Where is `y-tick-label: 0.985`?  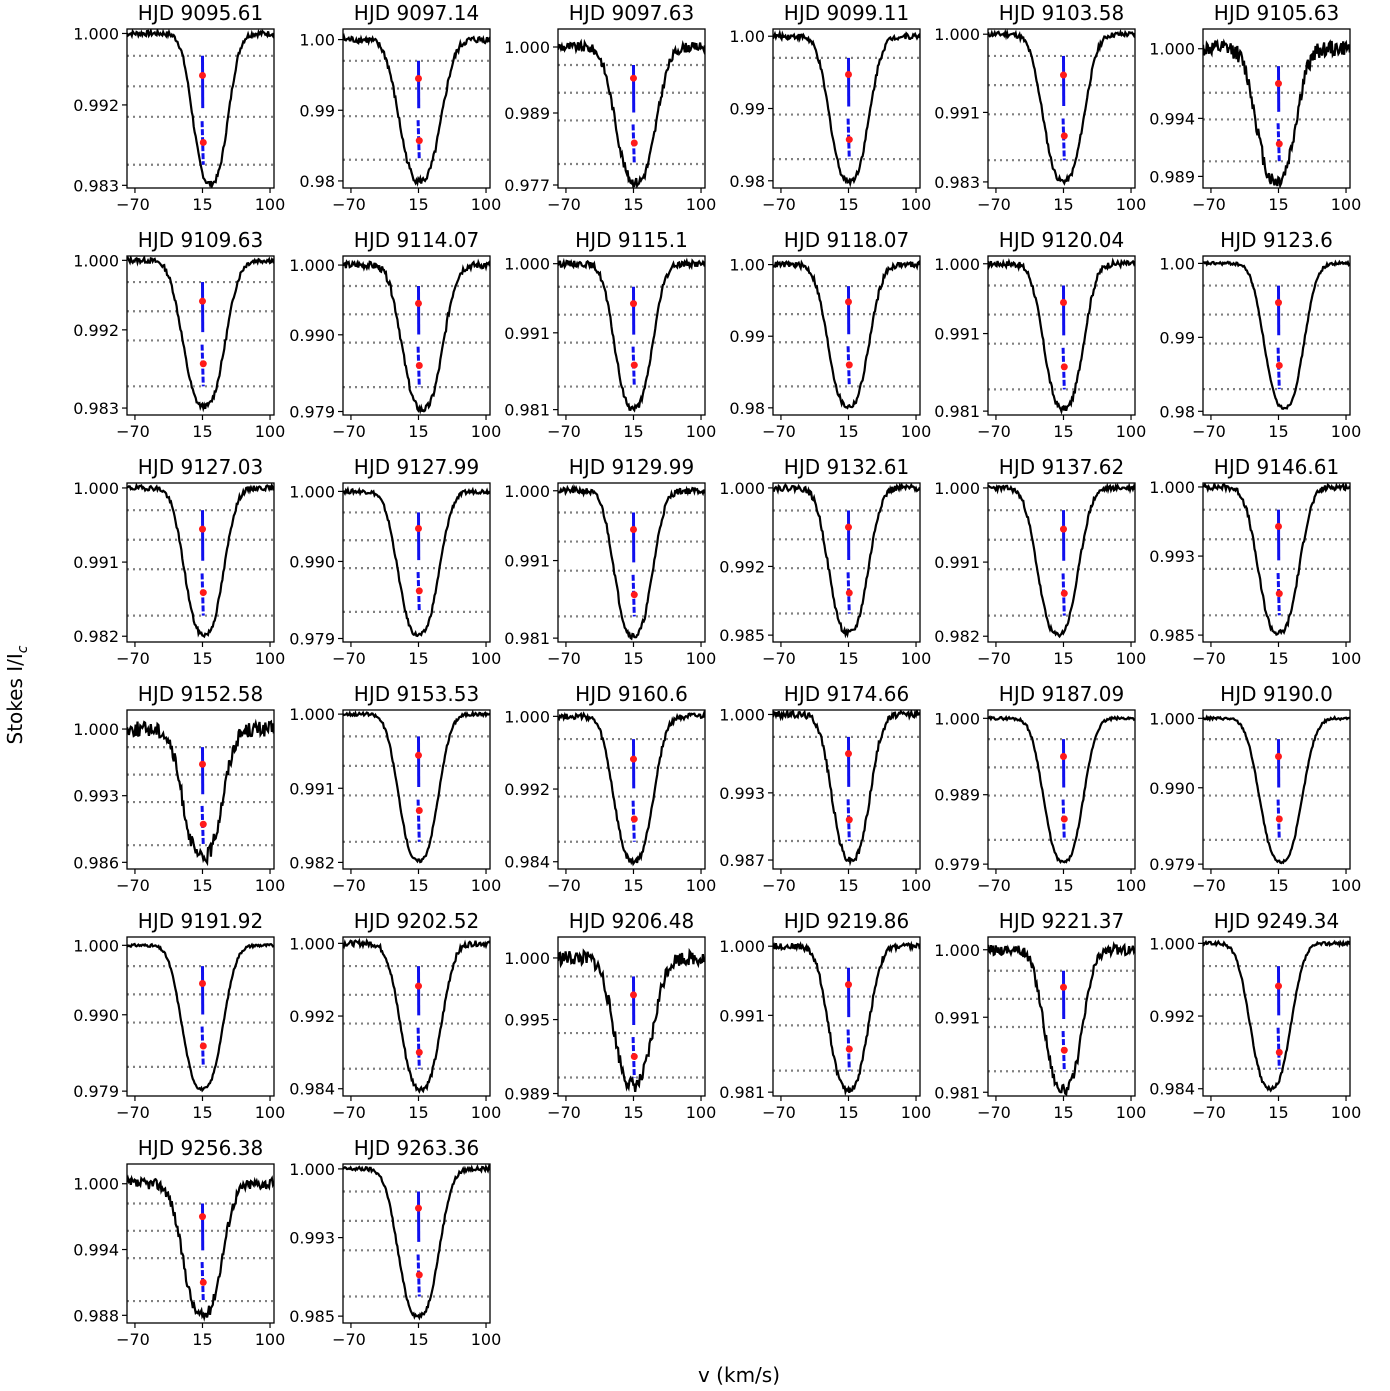 y-tick-label: 0.985 is located at coordinates (742, 635).